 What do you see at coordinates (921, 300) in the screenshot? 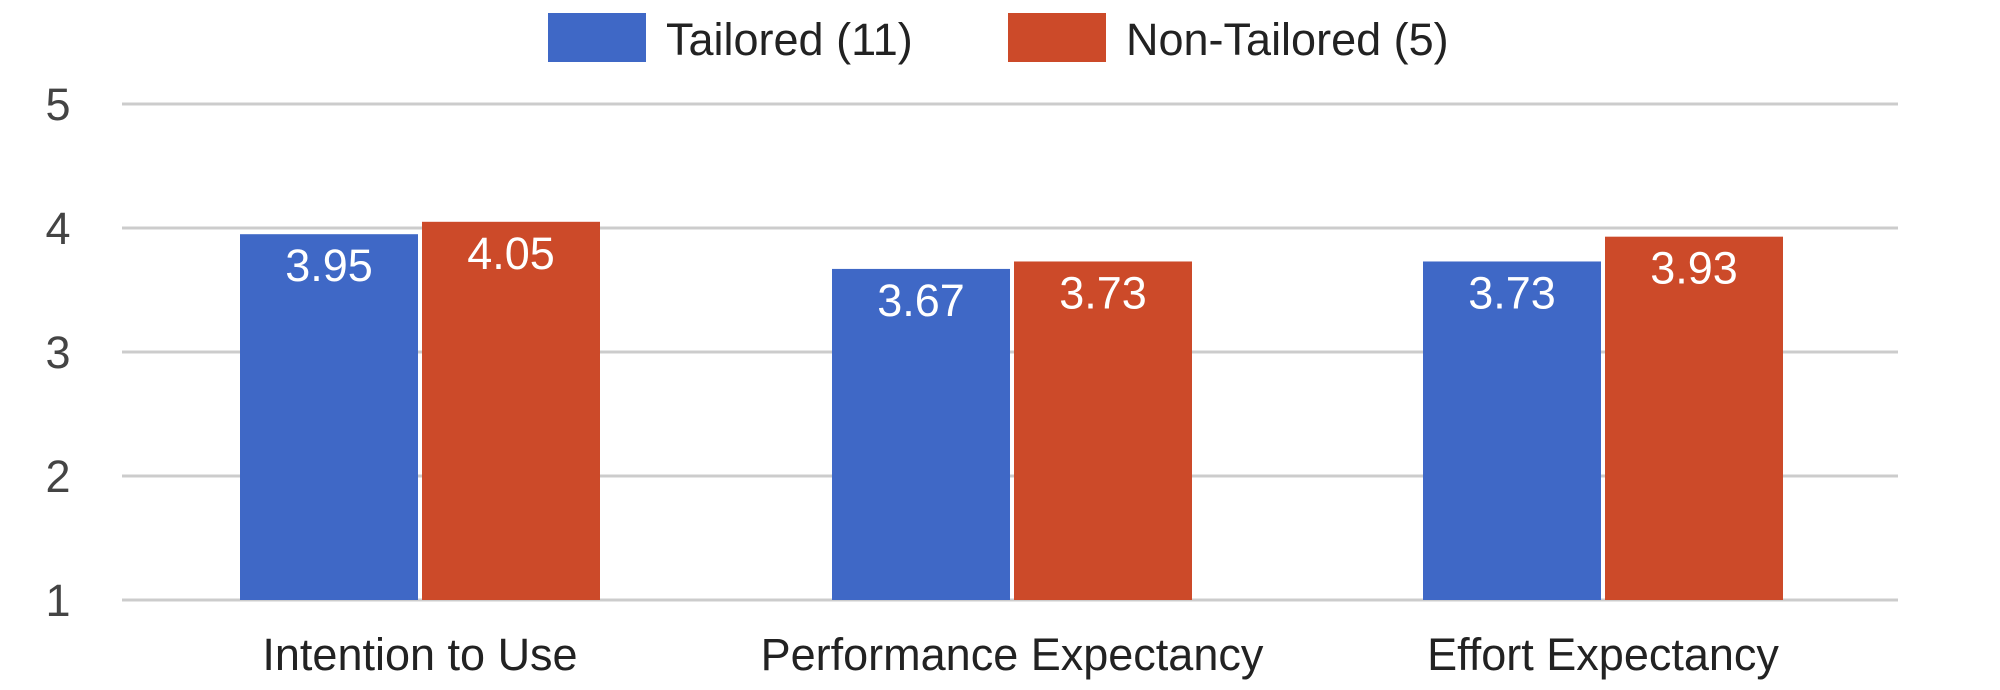
I see `data-label-tailored-1: 3.67` at bounding box center [921, 300].